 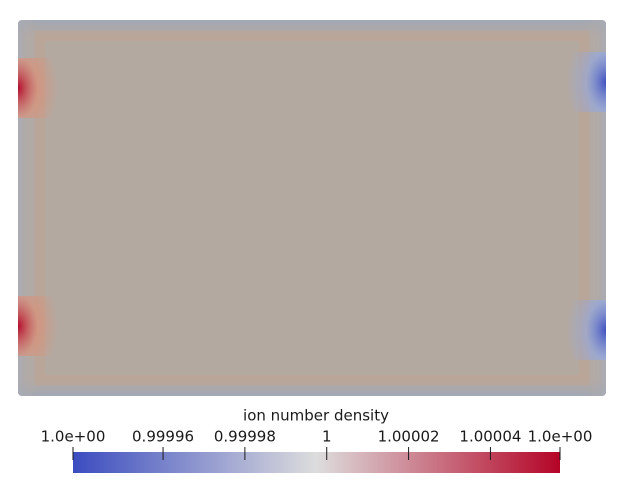 I want to click on tick-label: 1, so click(x=327, y=437).